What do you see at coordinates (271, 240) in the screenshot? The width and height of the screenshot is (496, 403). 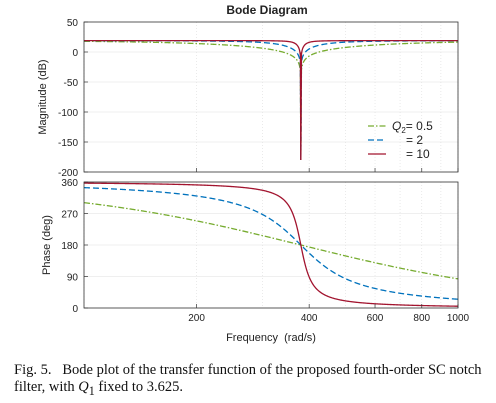 I see `phase-series-line` at bounding box center [271, 240].